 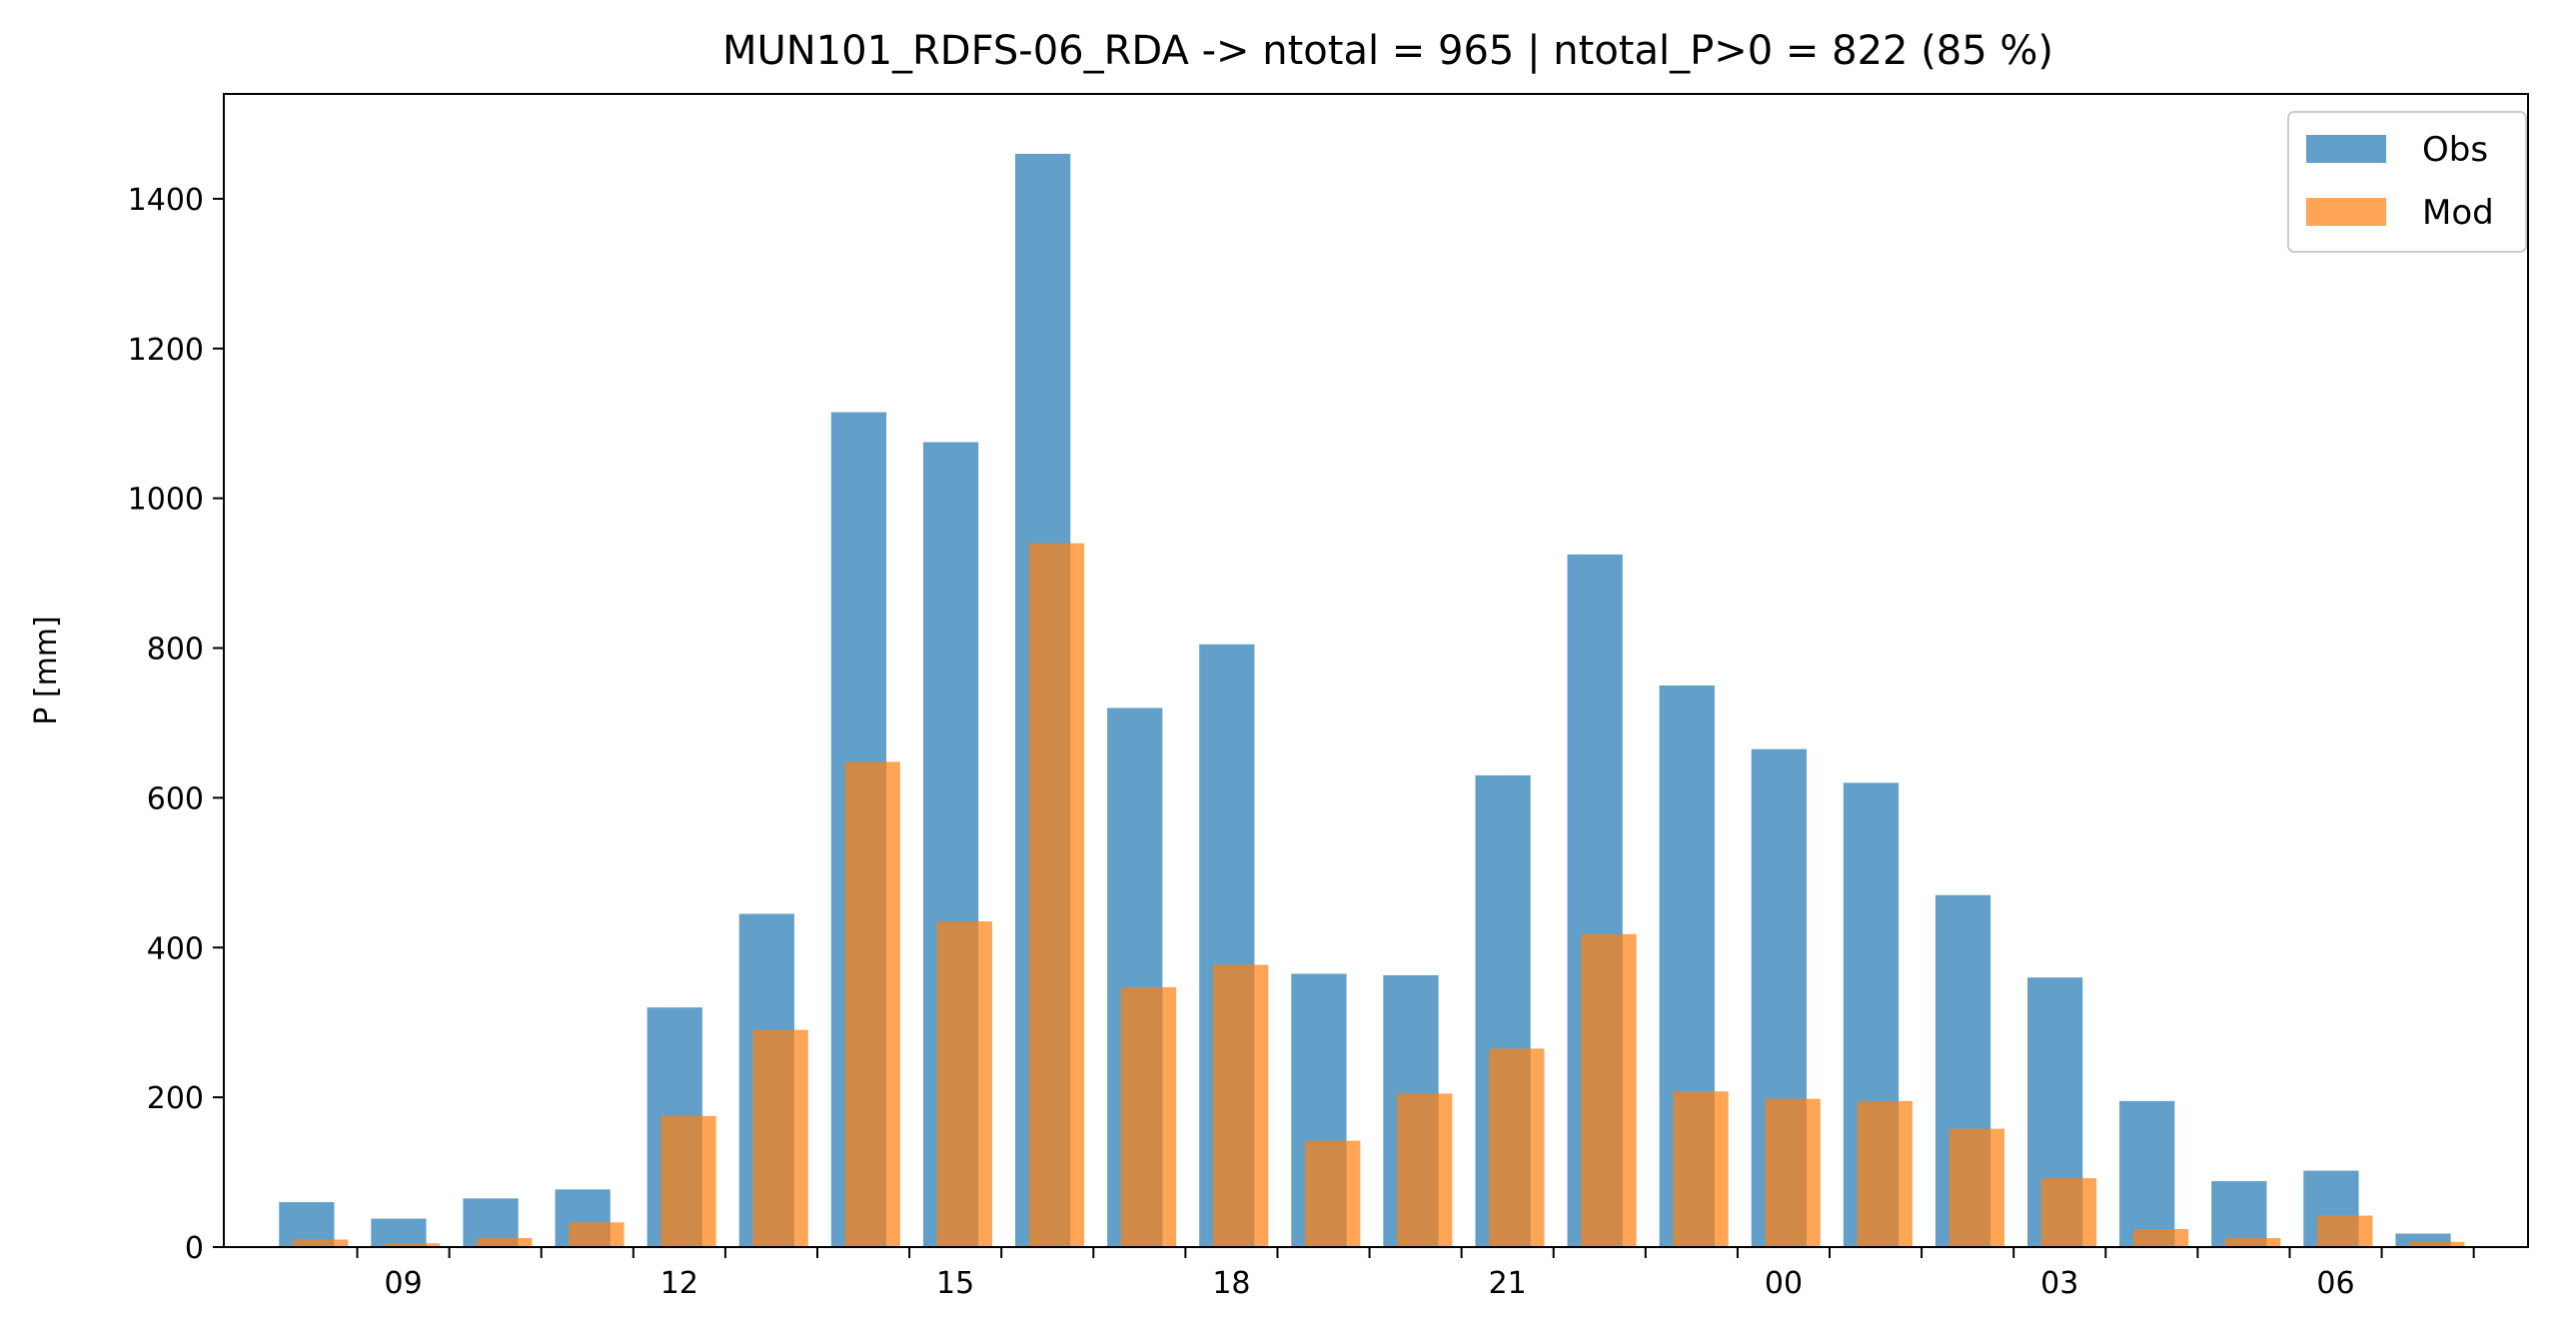 I want to click on x-tick-label: 06, so click(x=2335, y=1283).